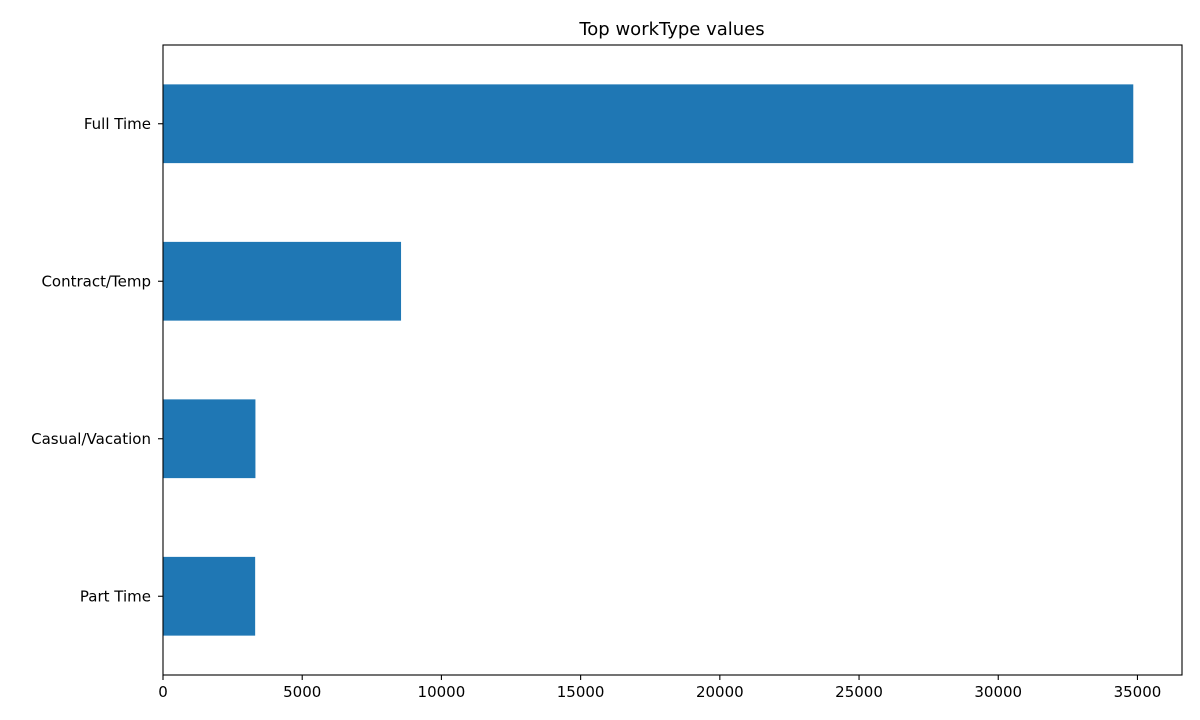  I want to click on y-tick-label: Part Time, so click(115, 596).